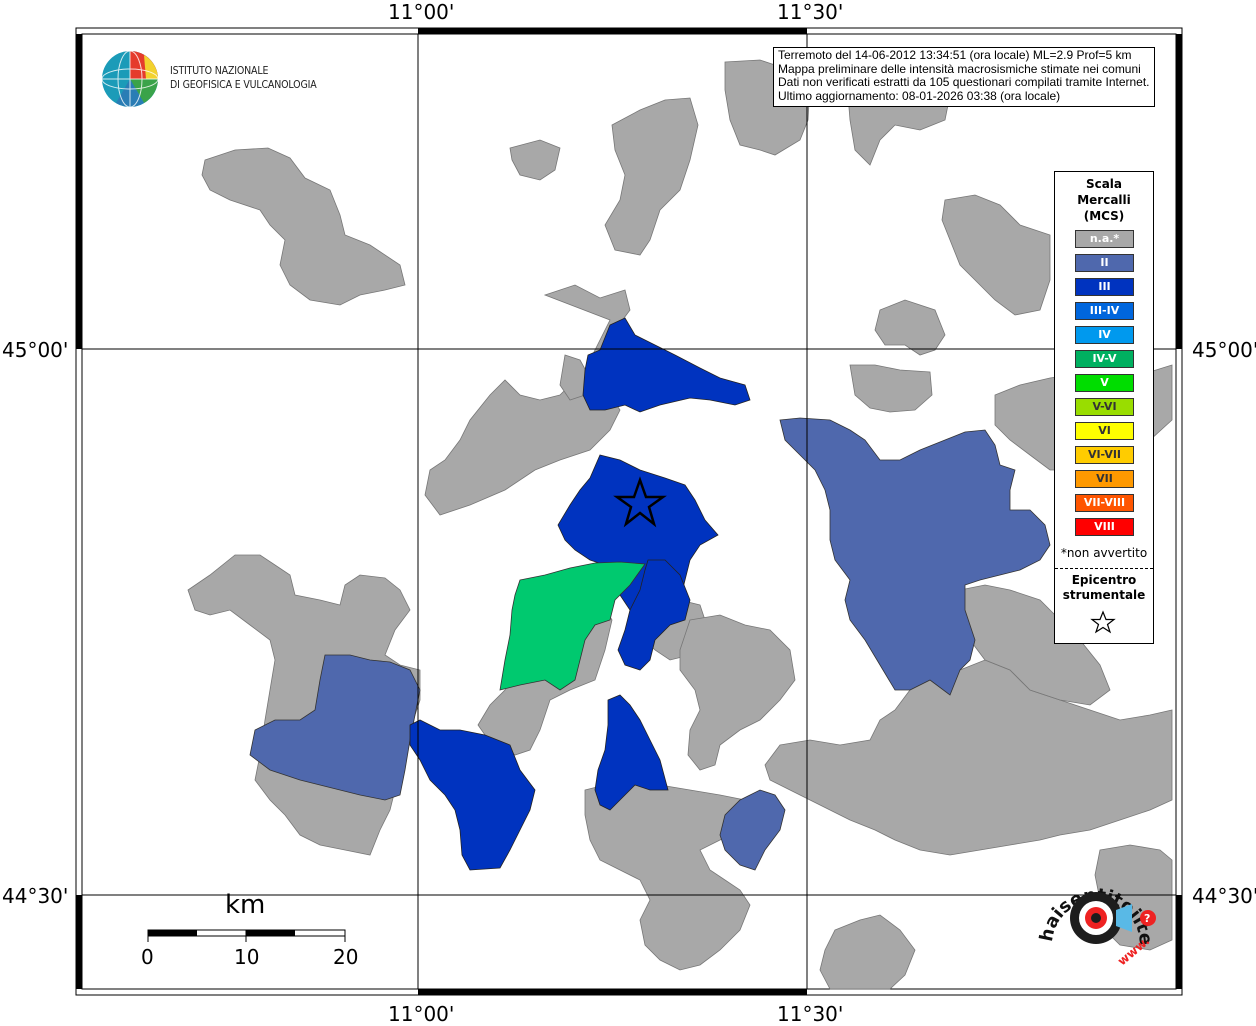 Image resolution: width=1256 pixels, height=1026 pixels. What do you see at coordinates (1104, 553) in the screenshot?
I see `legend-note: *non avvertito` at bounding box center [1104, 553].